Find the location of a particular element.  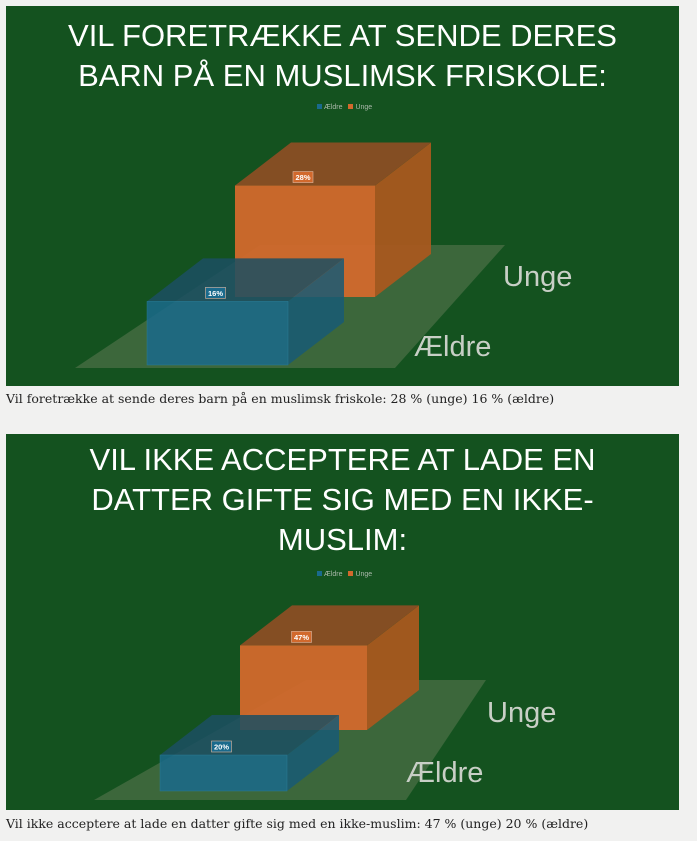

title-line: DATTER GIFTE SIG MED EN IKKE- is located at coordinates (342, 499).